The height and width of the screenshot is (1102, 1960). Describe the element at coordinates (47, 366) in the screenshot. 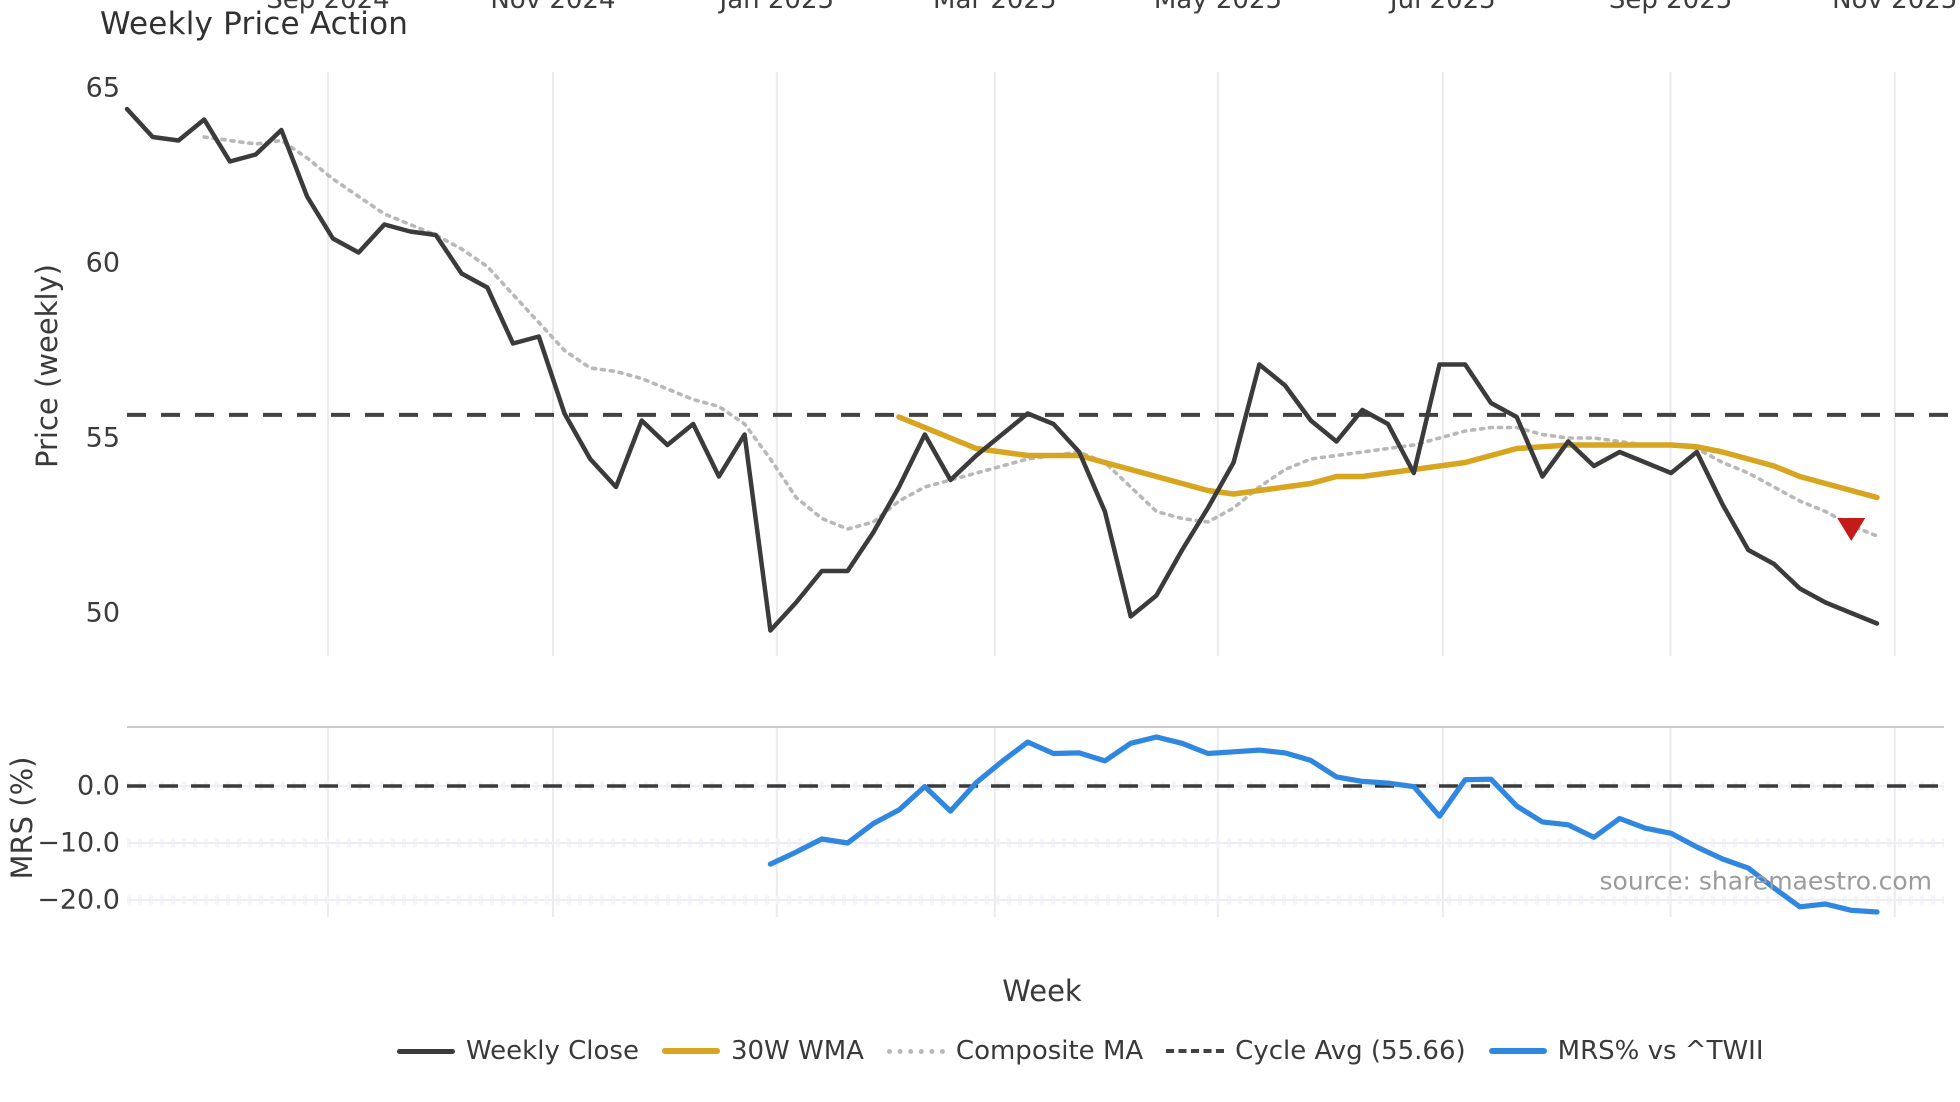

I see `price-axis-label: Price (weekly)` at that location.